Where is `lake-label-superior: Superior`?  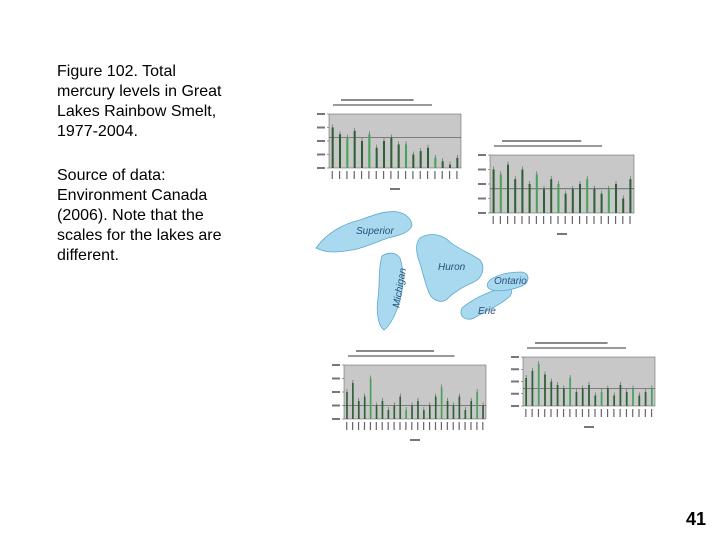
lake-label-superior: Superior is located at coordinates (375, 231).